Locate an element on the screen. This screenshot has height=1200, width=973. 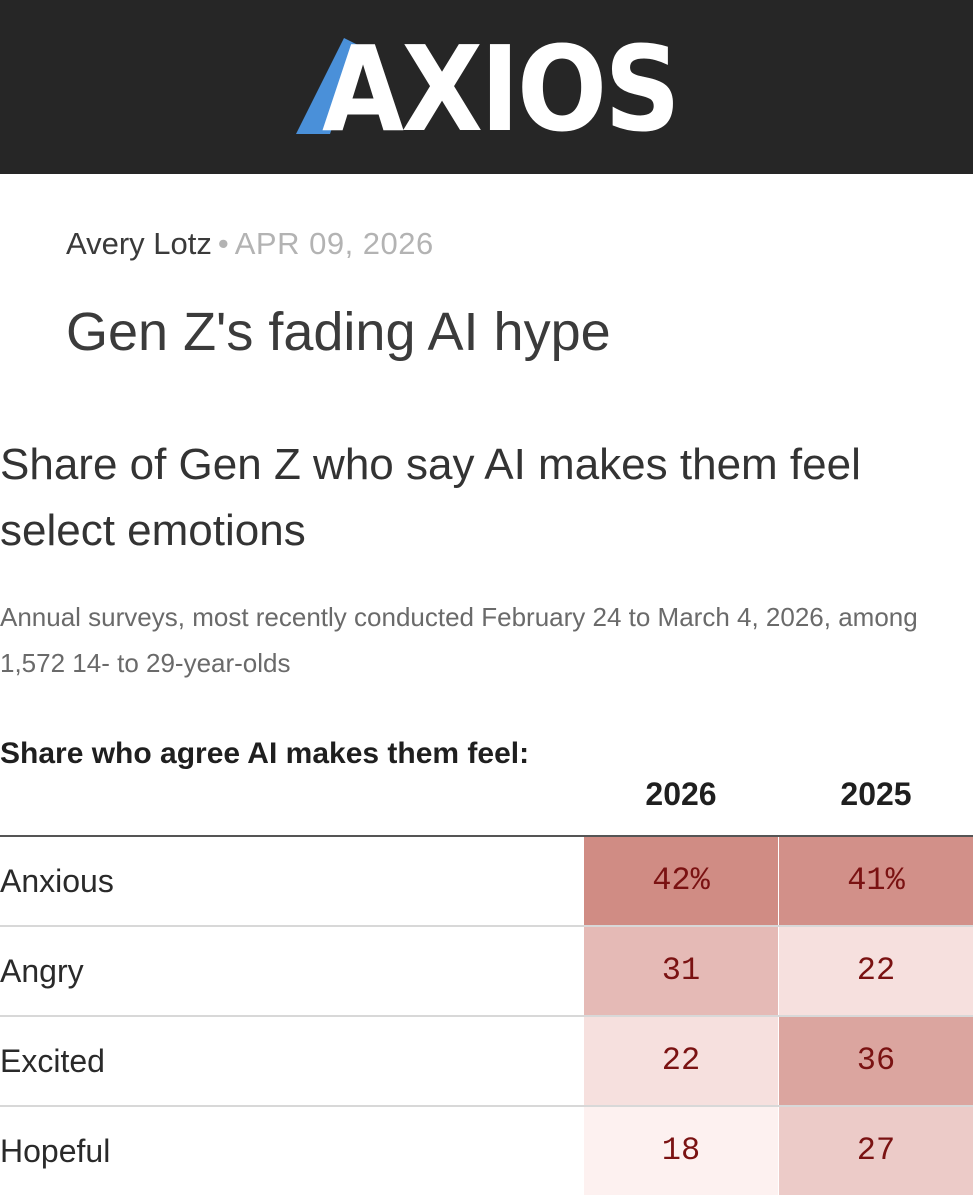
heat-cell: 27 is located at coordinates (876, 1151).